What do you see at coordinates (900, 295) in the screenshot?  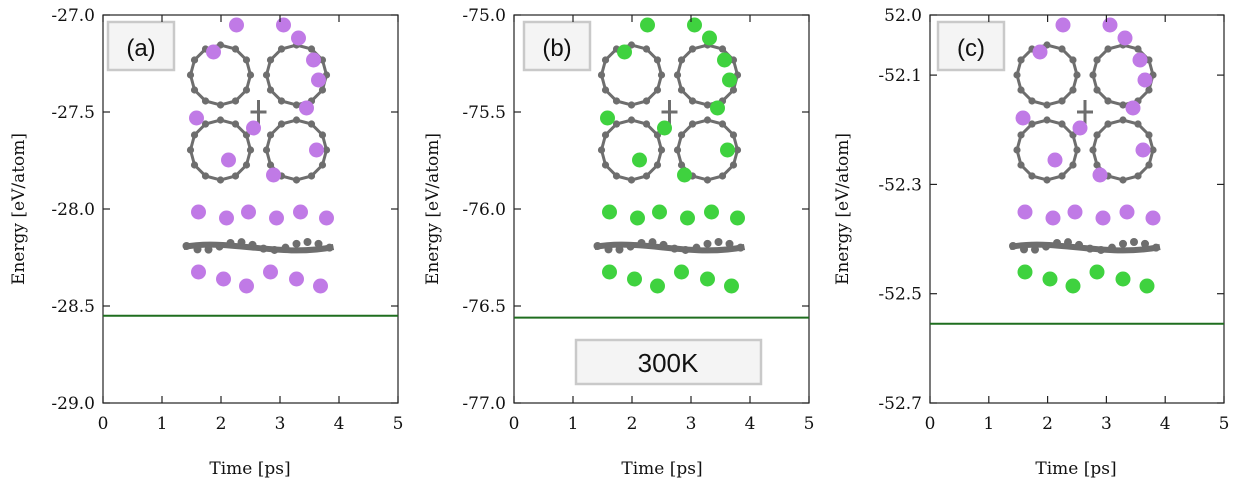 I see `y-tick-label: -52.5` at bounding box center [900, 295].